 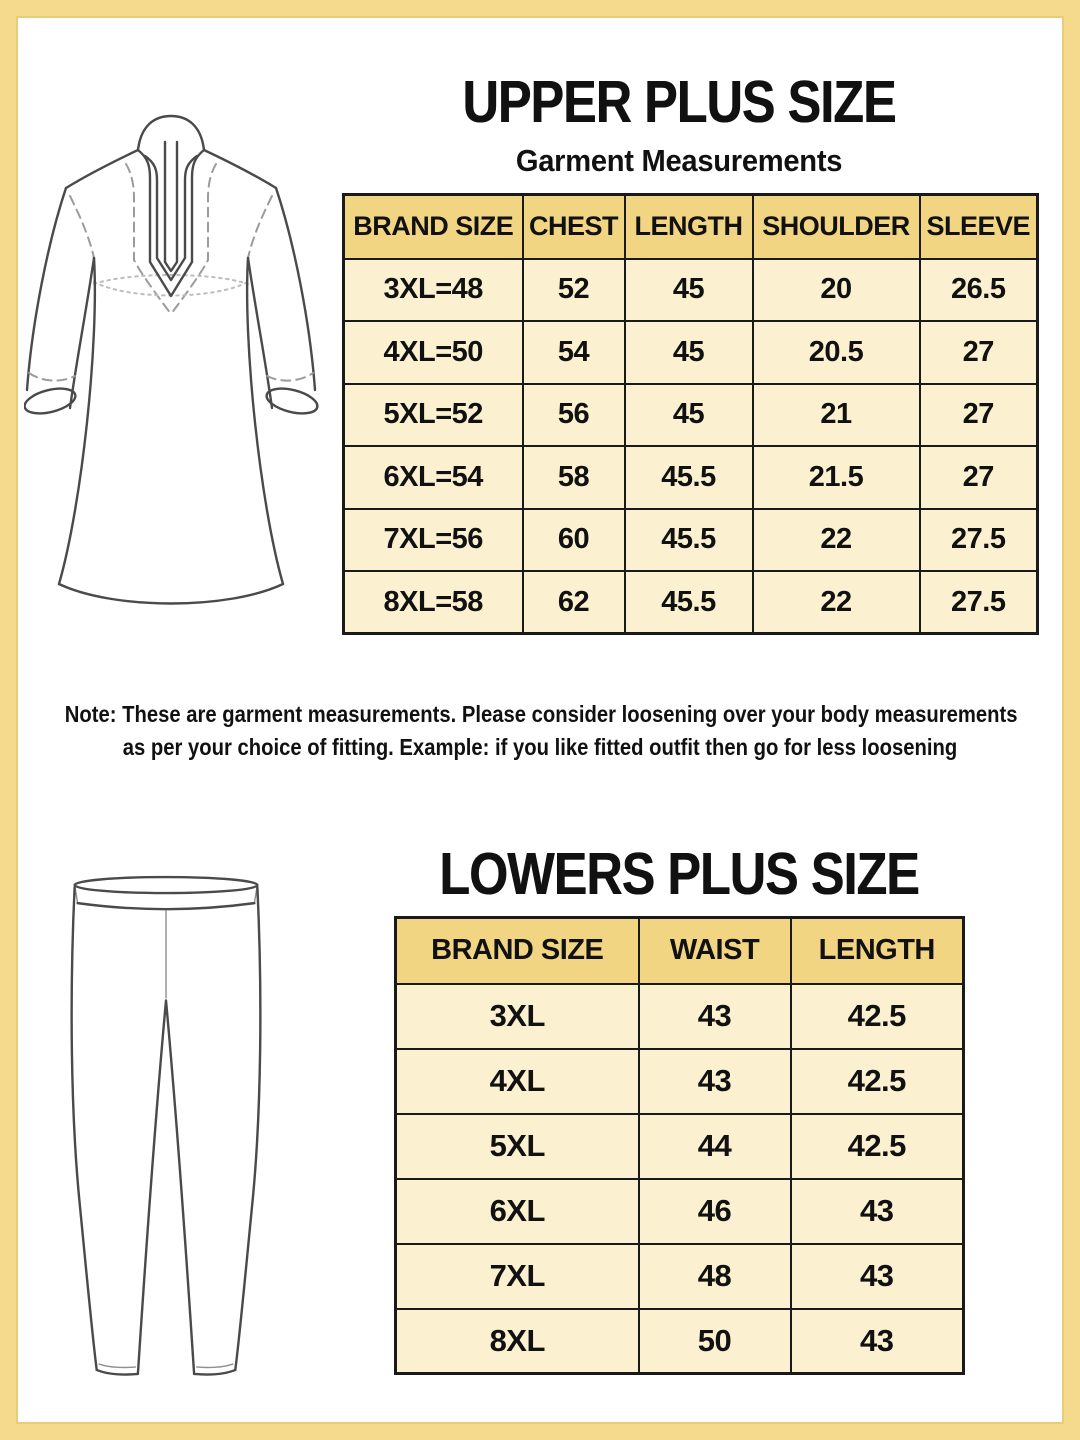 What do you see at coordinates (836, 477) in the screenshot?
I see `cell-shoulder: 21.5` at bounding box center [836, 477].